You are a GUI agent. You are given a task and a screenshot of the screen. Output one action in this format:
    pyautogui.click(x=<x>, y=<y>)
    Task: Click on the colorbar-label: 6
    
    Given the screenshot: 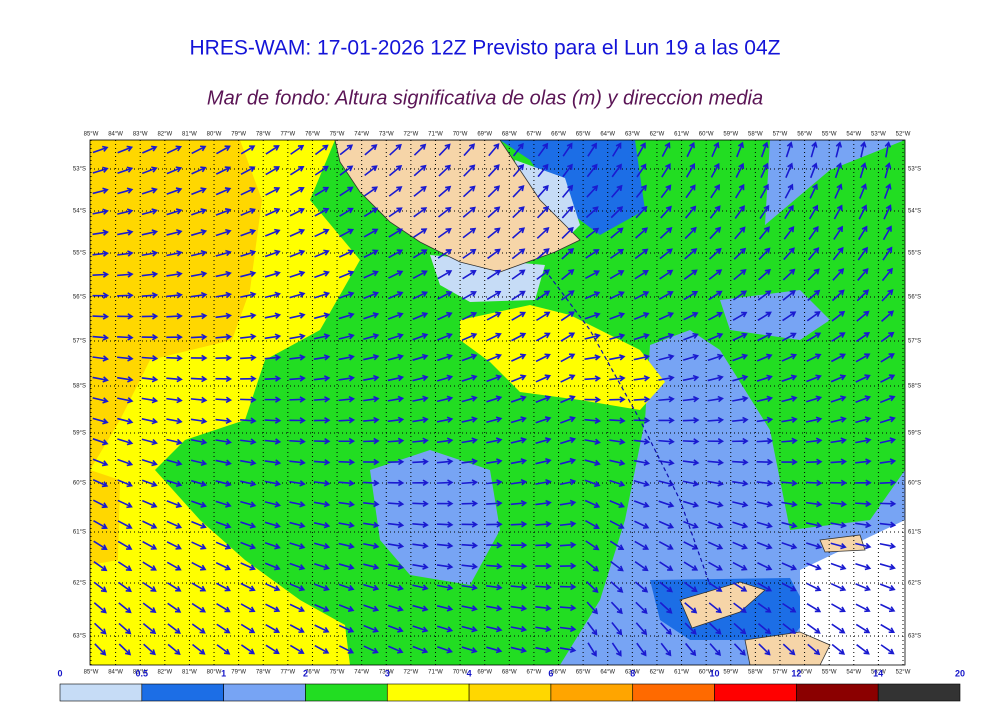 What is the action you would take?
    pyautogui.click(x=550, y=673)
    